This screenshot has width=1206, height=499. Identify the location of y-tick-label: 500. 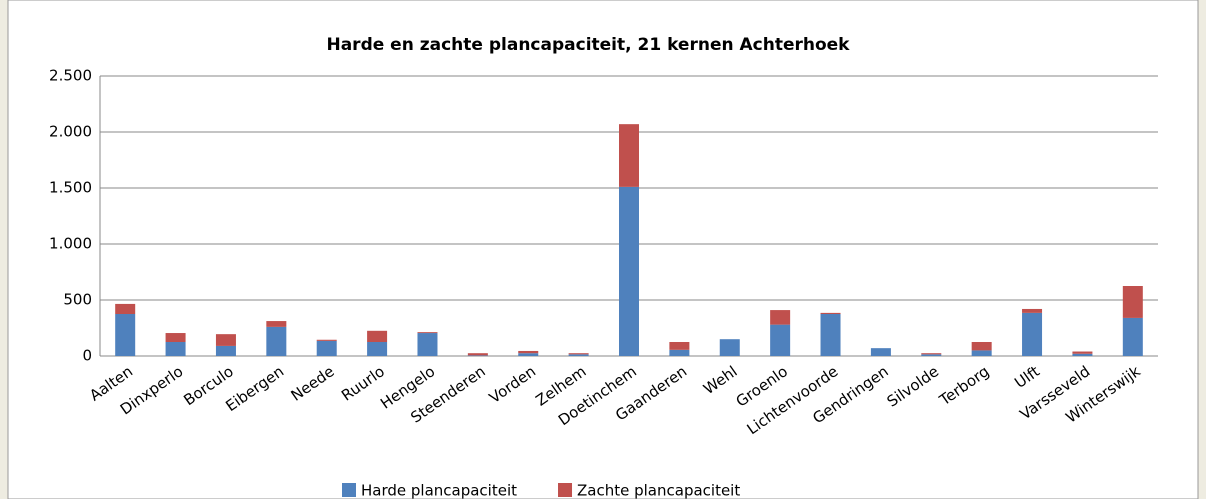
(77, 300).